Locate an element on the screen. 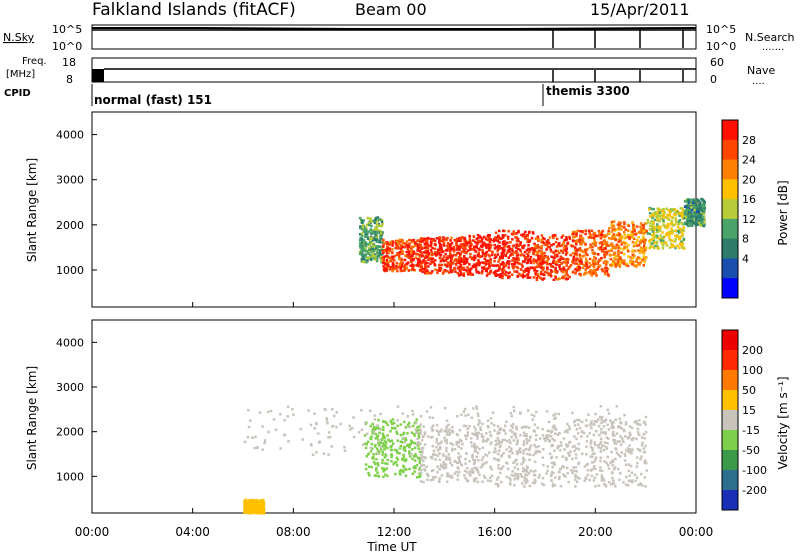 Image resolution: width=800 pixels, height=554 pixels. y-tick-label: 3000 is located at coordinates (70, 387).